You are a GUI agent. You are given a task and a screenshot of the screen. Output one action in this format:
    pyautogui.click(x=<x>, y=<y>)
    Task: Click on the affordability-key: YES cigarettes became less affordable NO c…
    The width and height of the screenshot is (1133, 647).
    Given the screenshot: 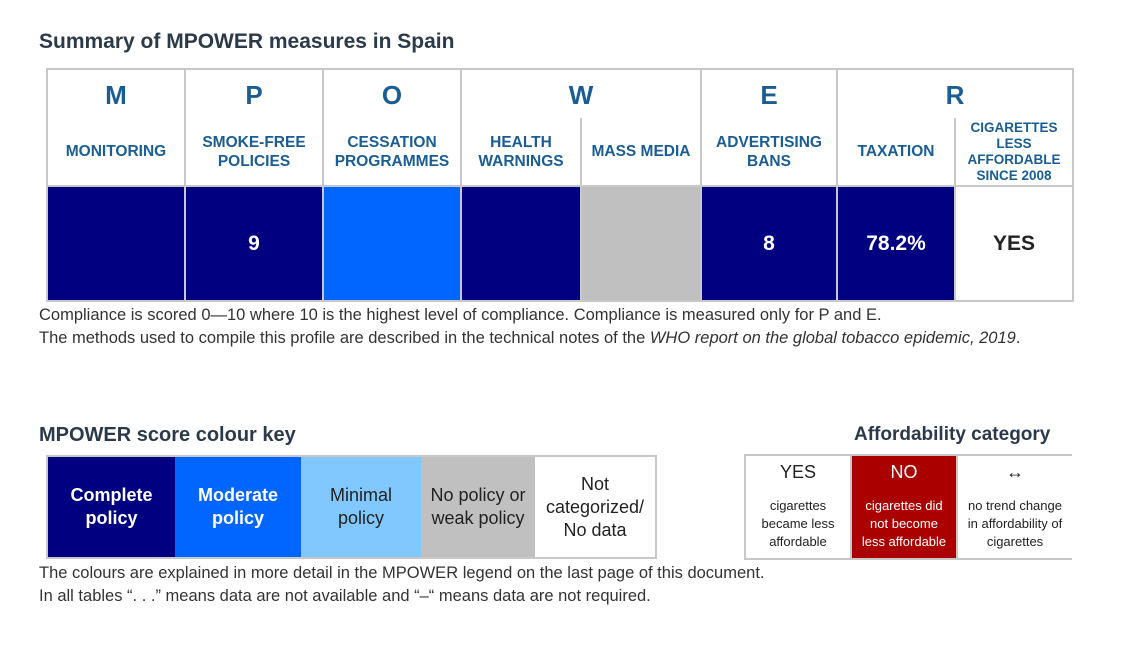 What is the action you would take?
    pyautogui.click(x=908, y=507)
    